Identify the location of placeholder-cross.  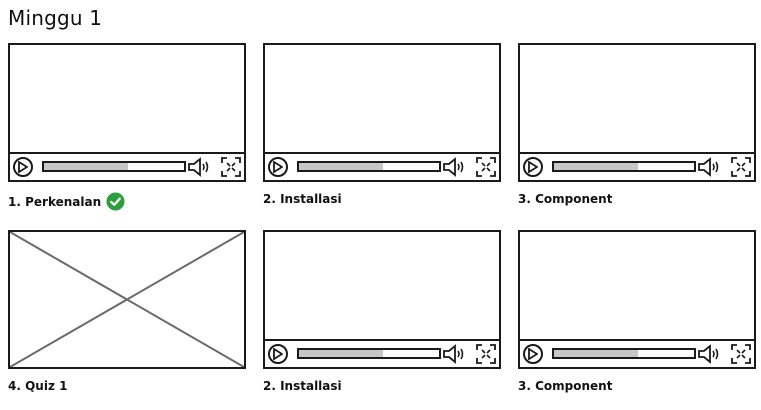
(127, 299).